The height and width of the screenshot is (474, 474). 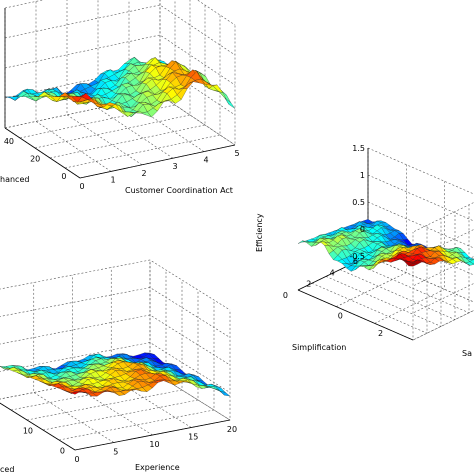 I want to click on plot-right-surface, so click(x=385, y=245).